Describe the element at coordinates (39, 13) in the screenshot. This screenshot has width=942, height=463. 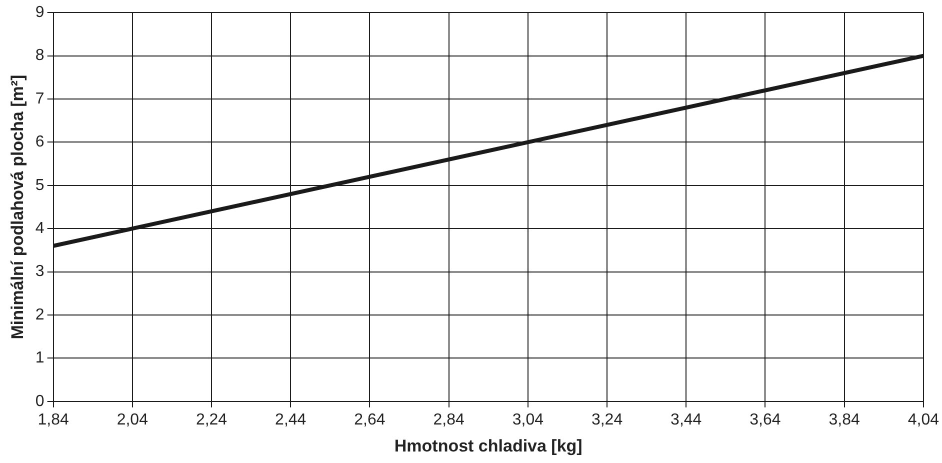
I see `y-tick-label: 9` at that location.